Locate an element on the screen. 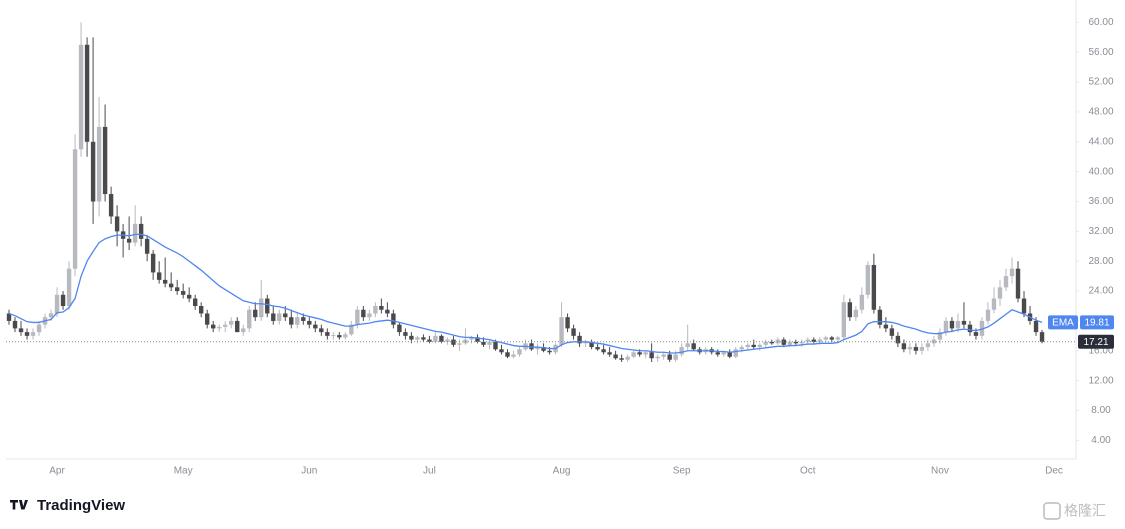  price-label: 17.21 is located at coordinates (1095, 342).